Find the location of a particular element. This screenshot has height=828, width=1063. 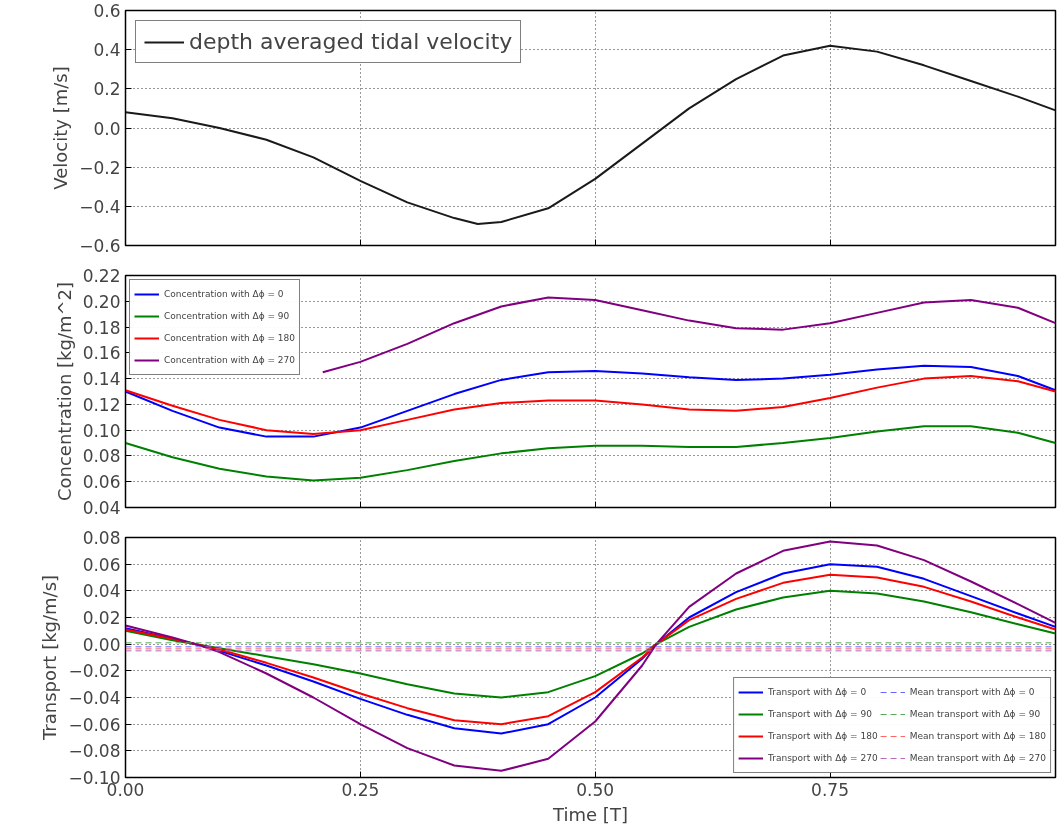

y-tick-label: −0.02 is located at coordinates (94, 671).